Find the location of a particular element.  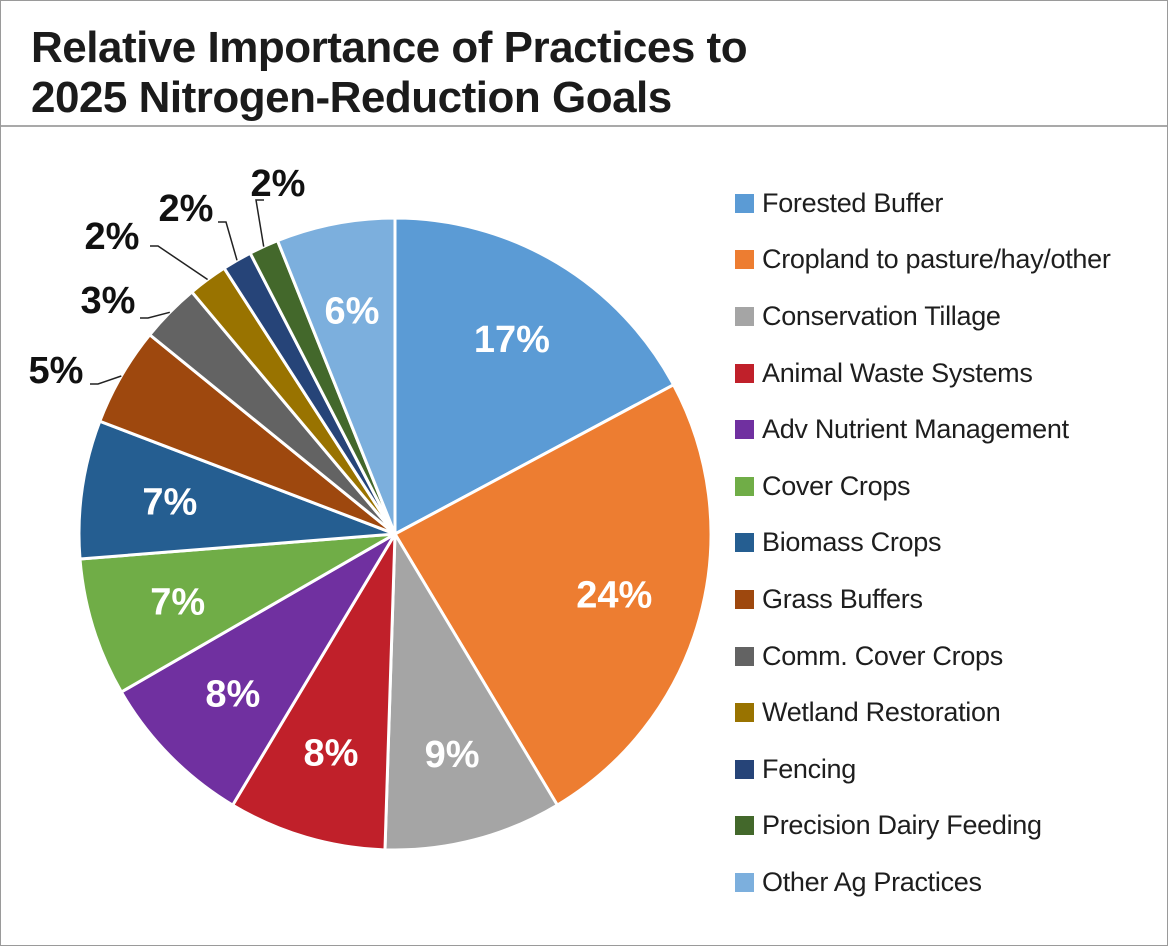

legend-item-5: Cover Crops is located at coordinates (923, 486).